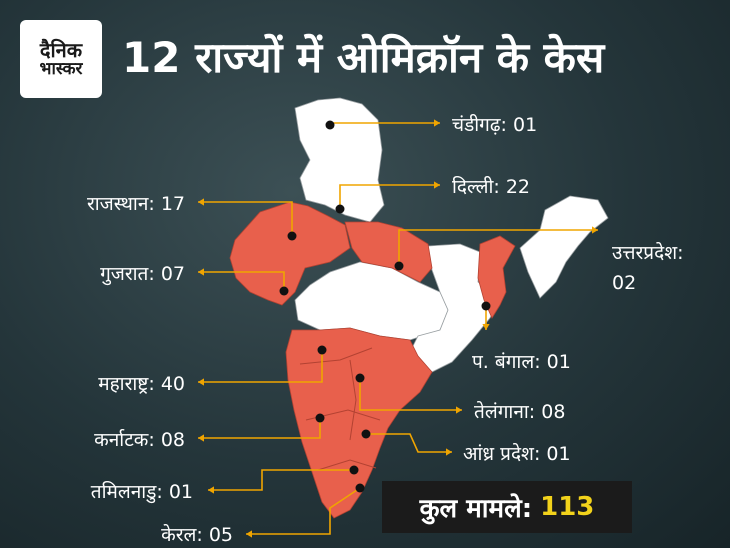 This screenshot has width=730, height=548. What do you see at coordinates (126, 492) in the screenshot?
I see `state-name: तमिलनाडु:` at bounding box center [126, 492].